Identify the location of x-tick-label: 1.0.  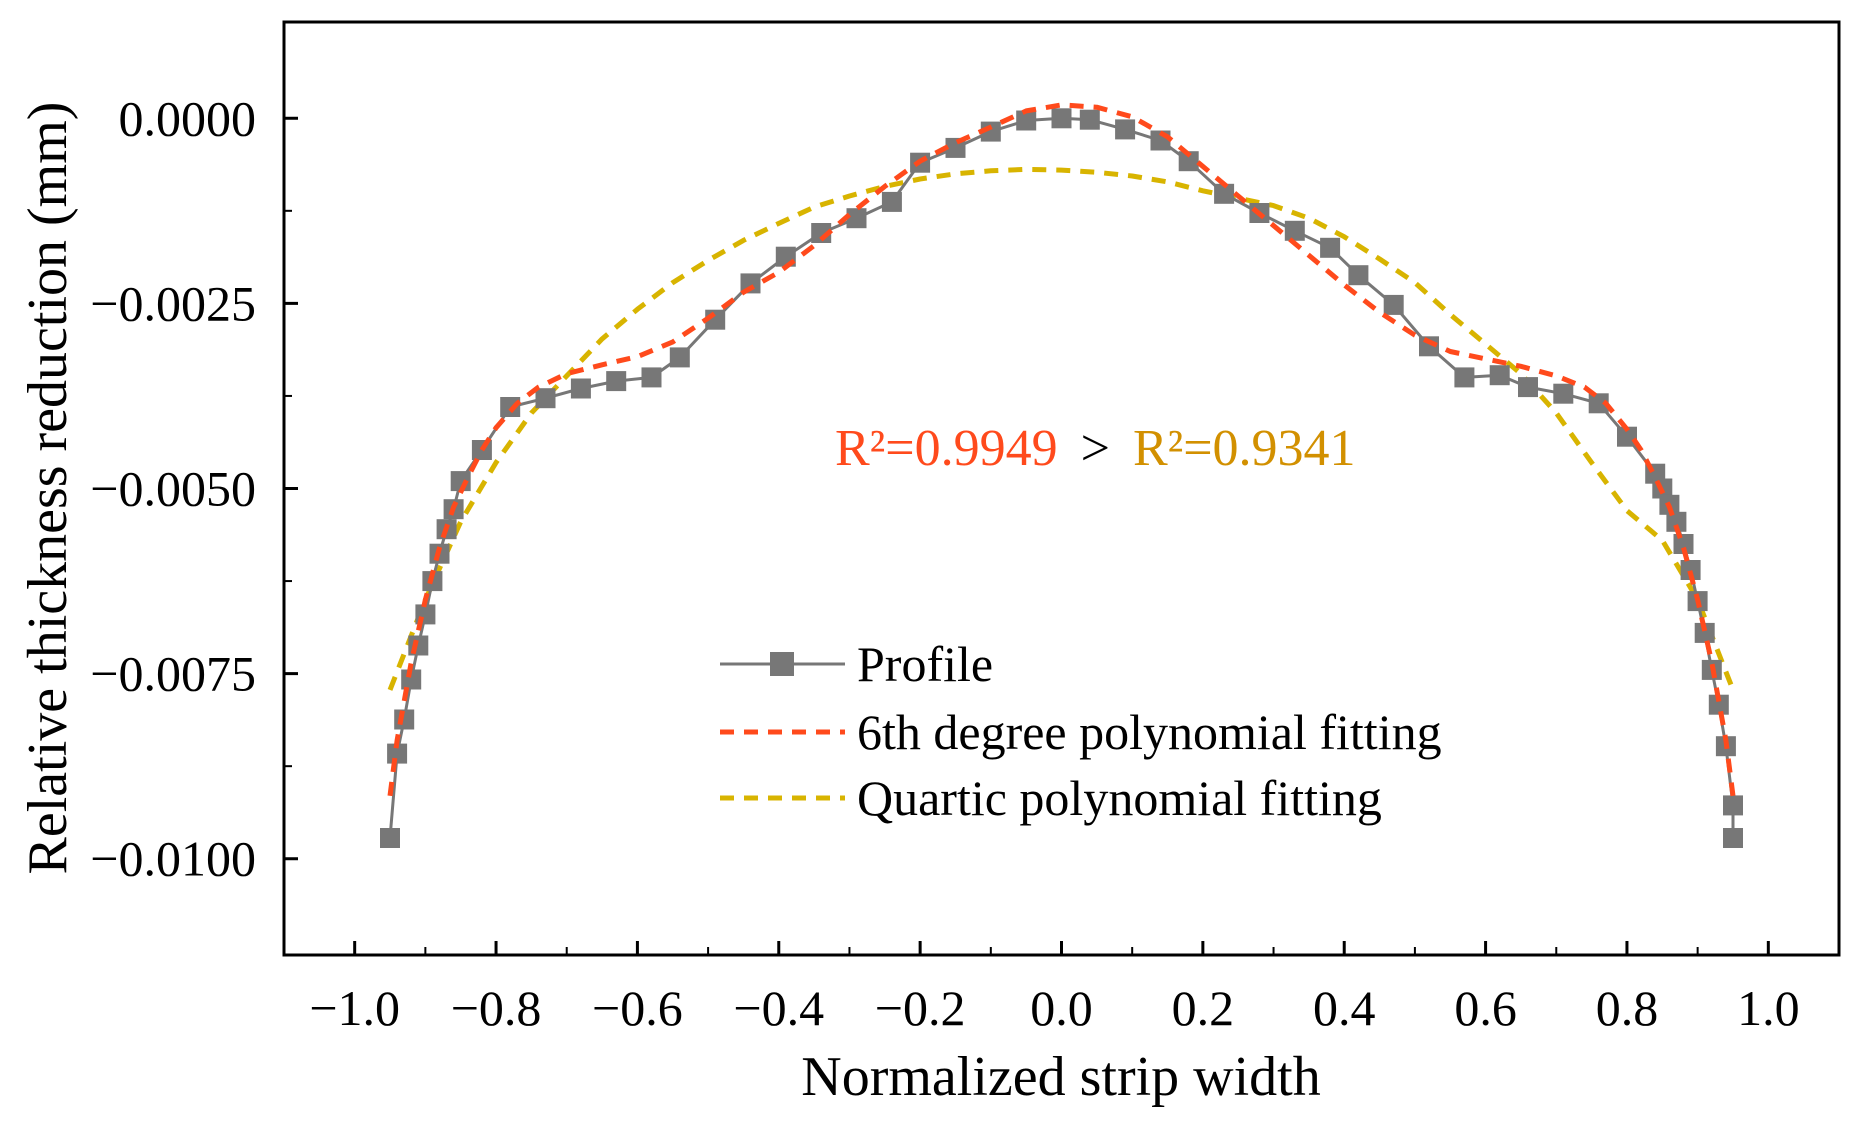
(1768, 1008).